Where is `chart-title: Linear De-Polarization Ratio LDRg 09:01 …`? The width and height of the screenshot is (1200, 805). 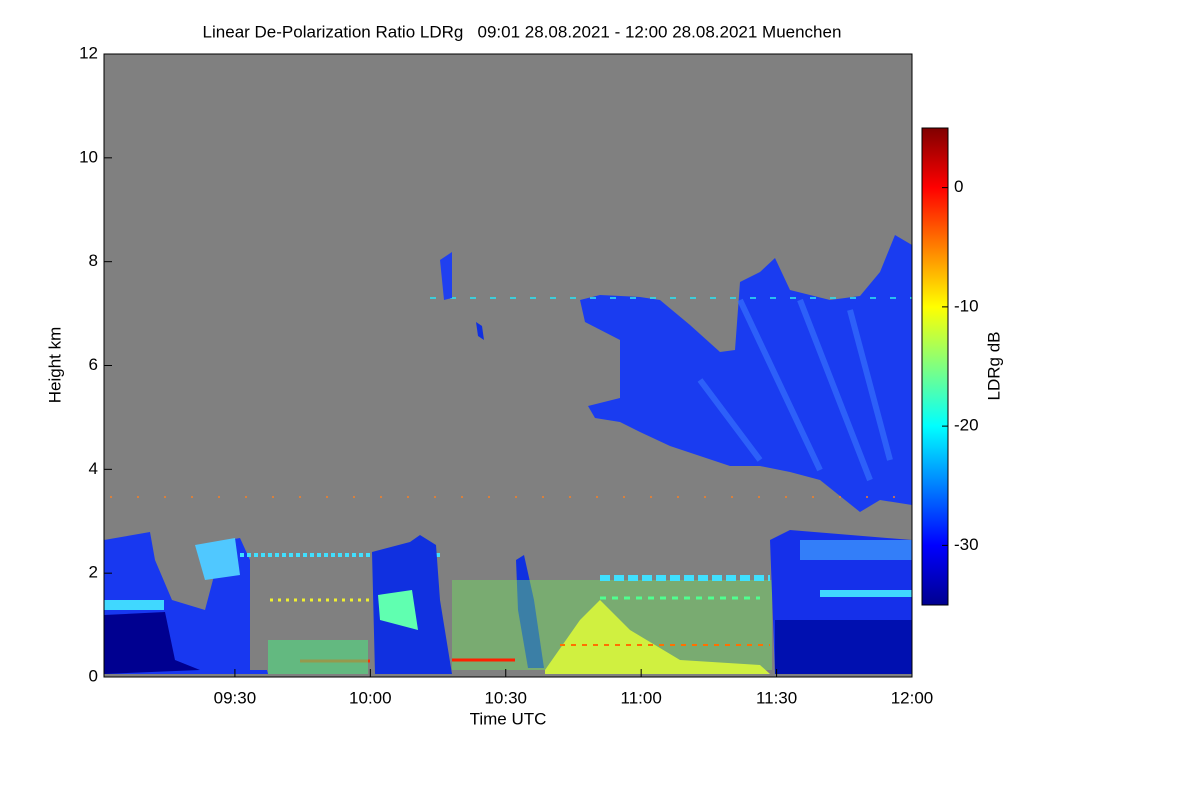
chart-title: Linear De-Polarization Ratio LDRg 09:01 … is located at coordinates (522, 31).